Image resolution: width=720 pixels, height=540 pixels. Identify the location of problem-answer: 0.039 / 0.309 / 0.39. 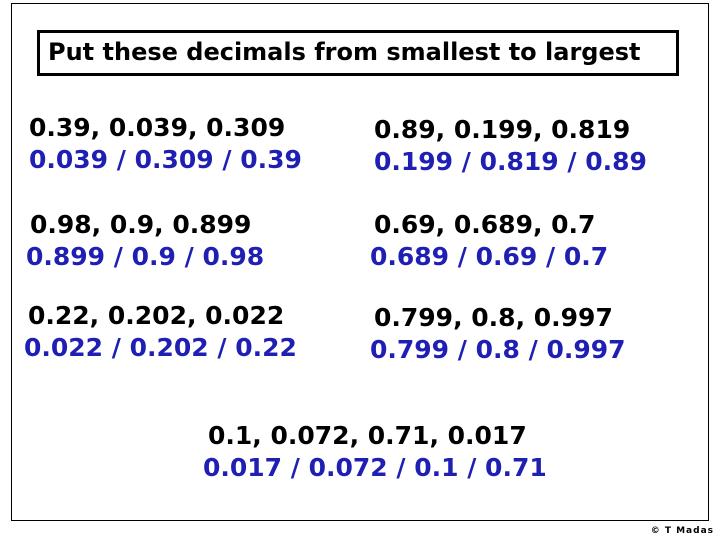
(165, 159).